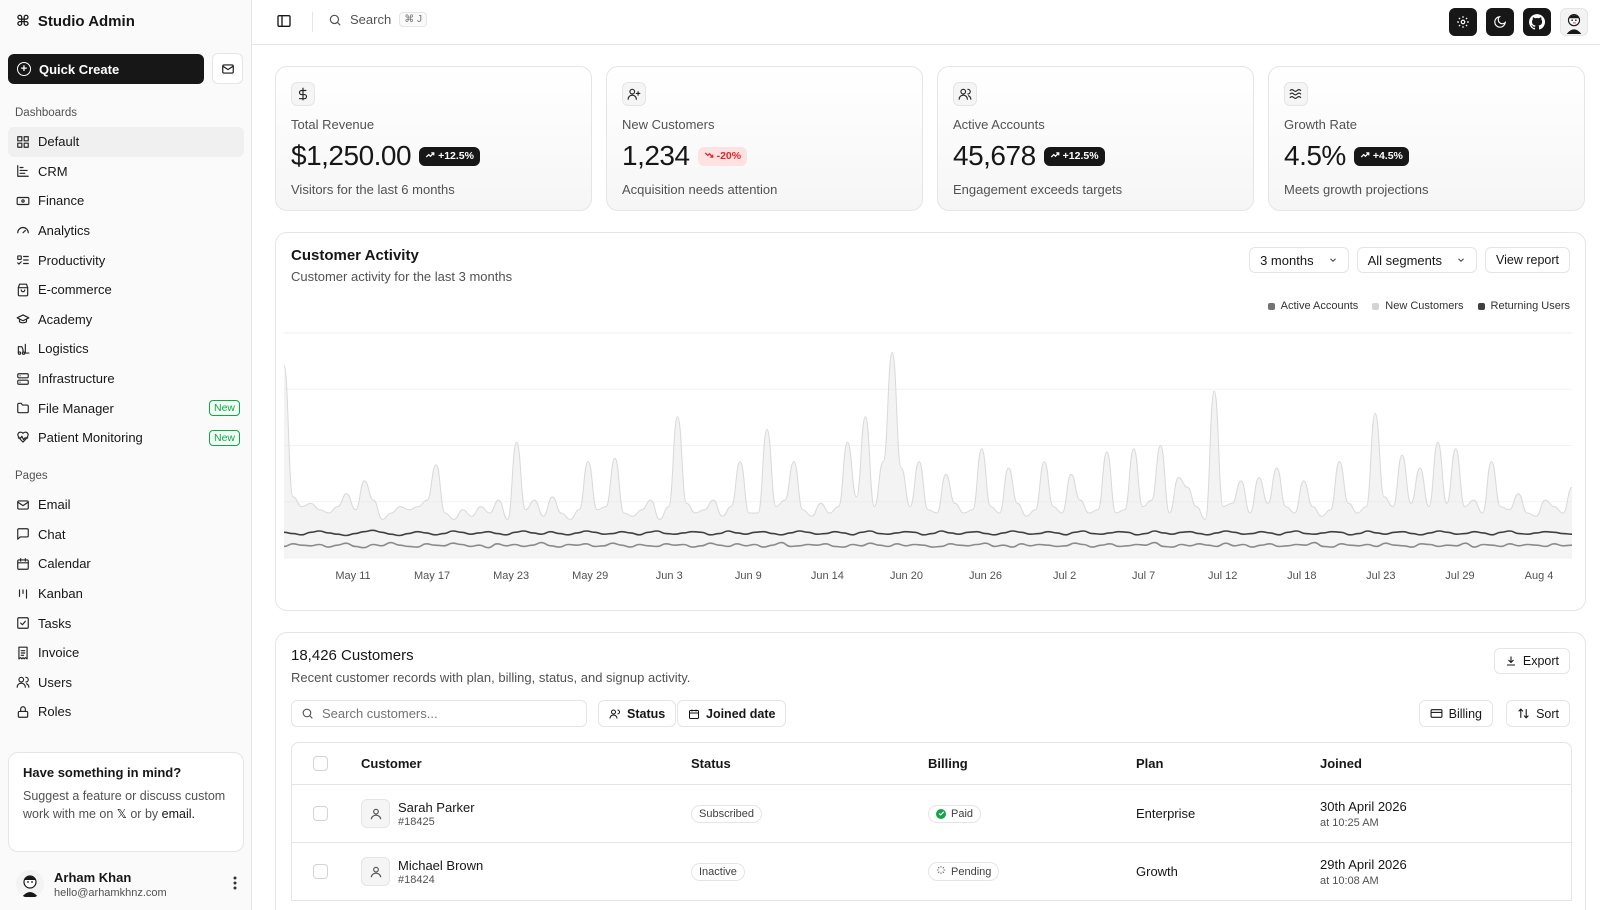  I want to click on export-button: Export, so click(1531, 661).